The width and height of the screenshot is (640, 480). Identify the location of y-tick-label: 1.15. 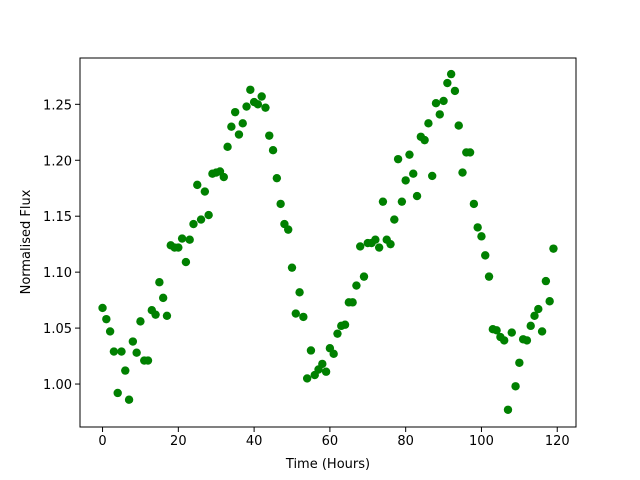
(57, 217).